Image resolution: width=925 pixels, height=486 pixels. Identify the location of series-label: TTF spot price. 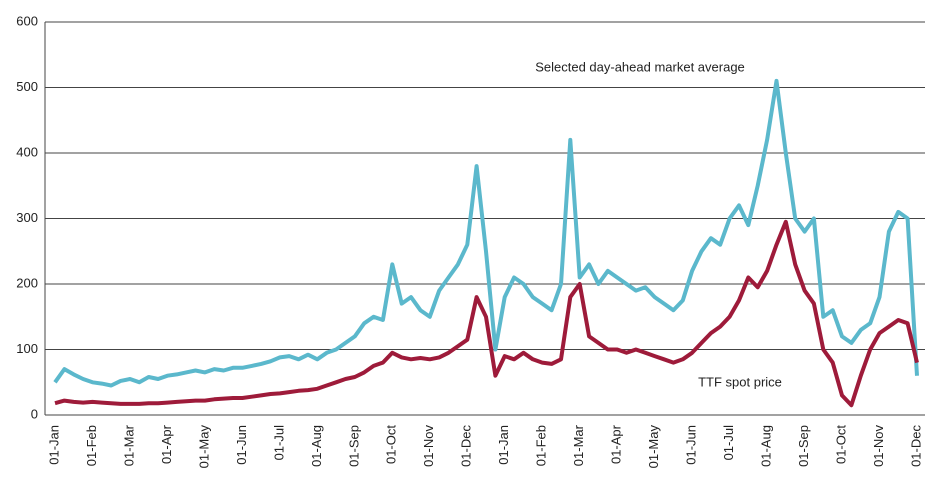
(740, 381).